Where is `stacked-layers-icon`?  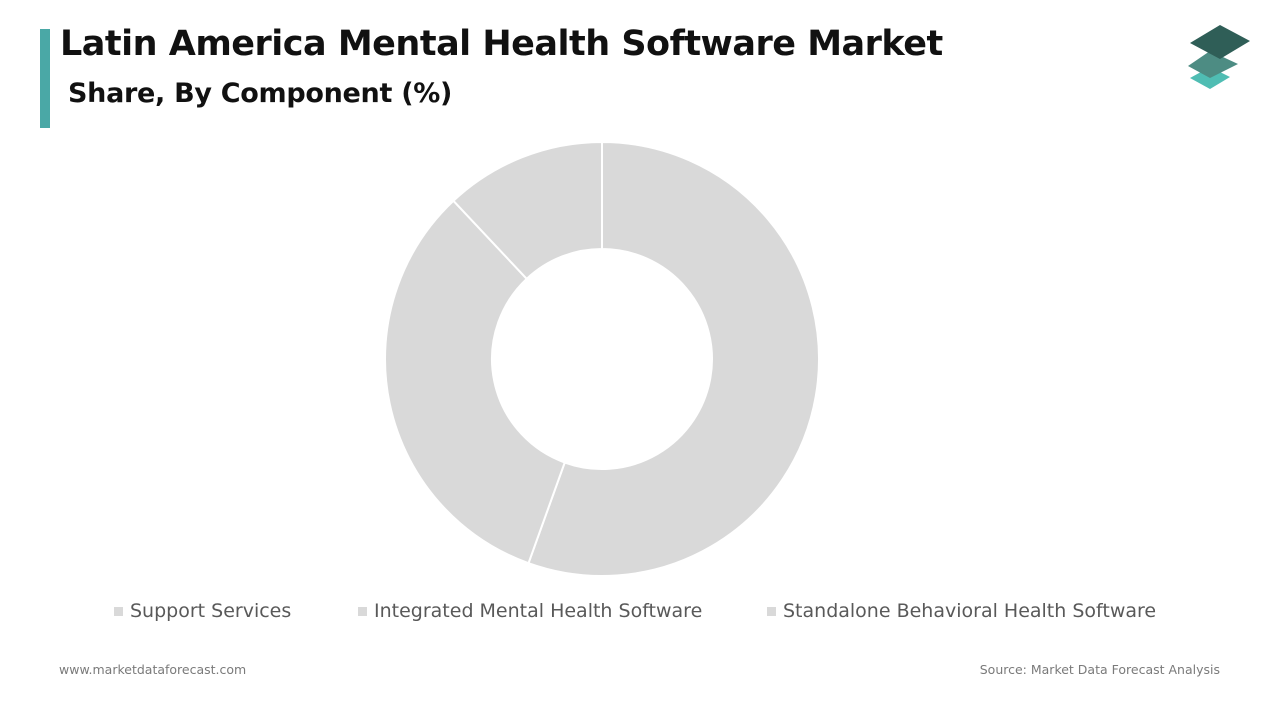
stacked-layers-icon is located at coordinates (1219, 57).